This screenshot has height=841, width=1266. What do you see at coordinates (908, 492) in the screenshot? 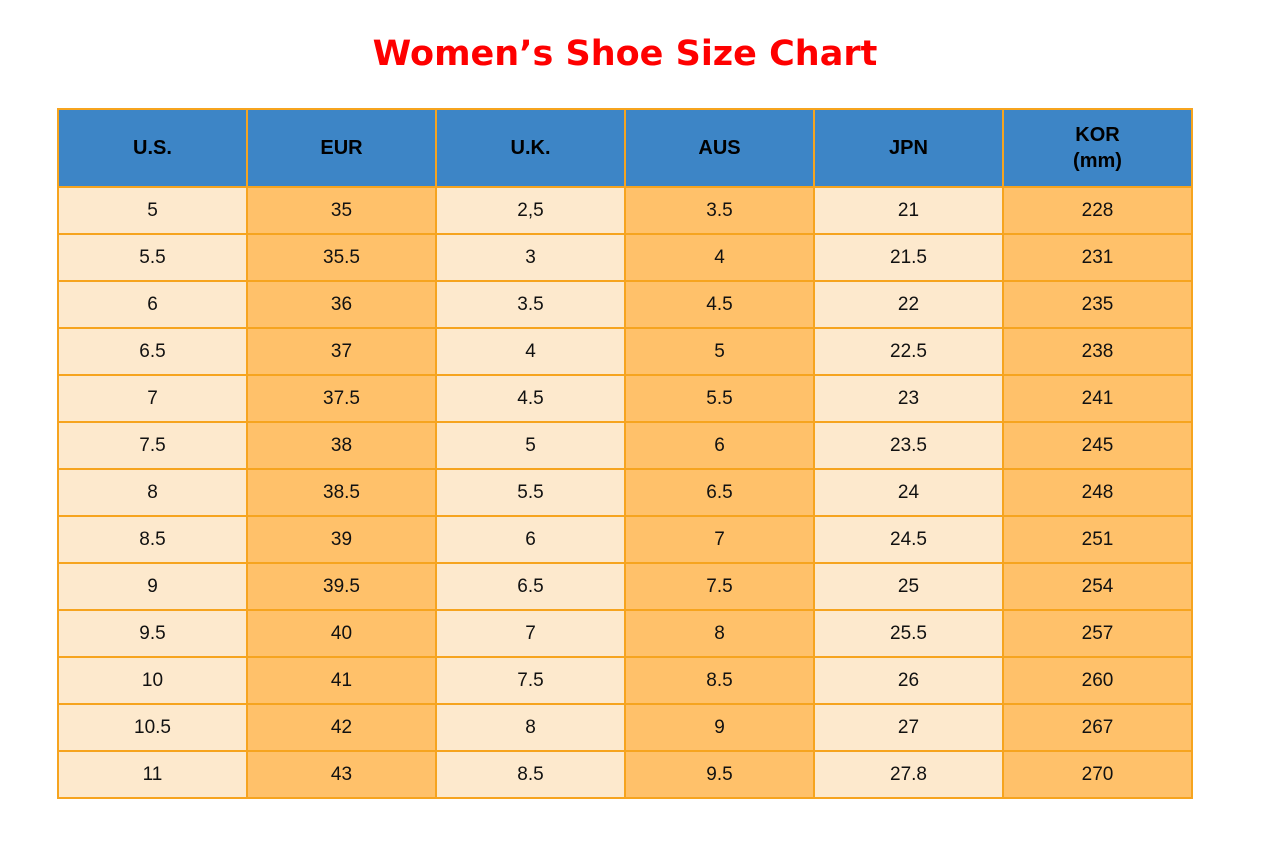
I see `table-cell: 24` at bounding box center [908, 492].